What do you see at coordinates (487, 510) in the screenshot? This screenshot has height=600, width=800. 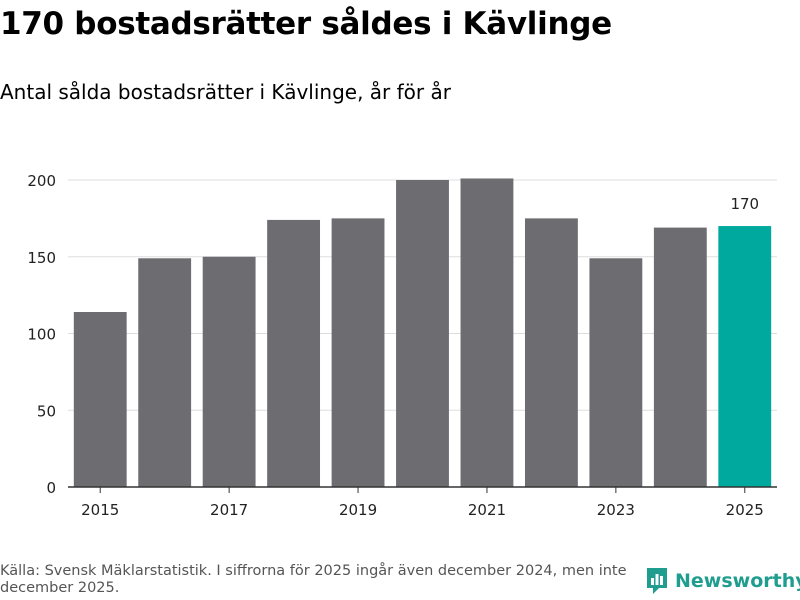 I see `x-tick-label: 2021` at bounding box center [487, 510].